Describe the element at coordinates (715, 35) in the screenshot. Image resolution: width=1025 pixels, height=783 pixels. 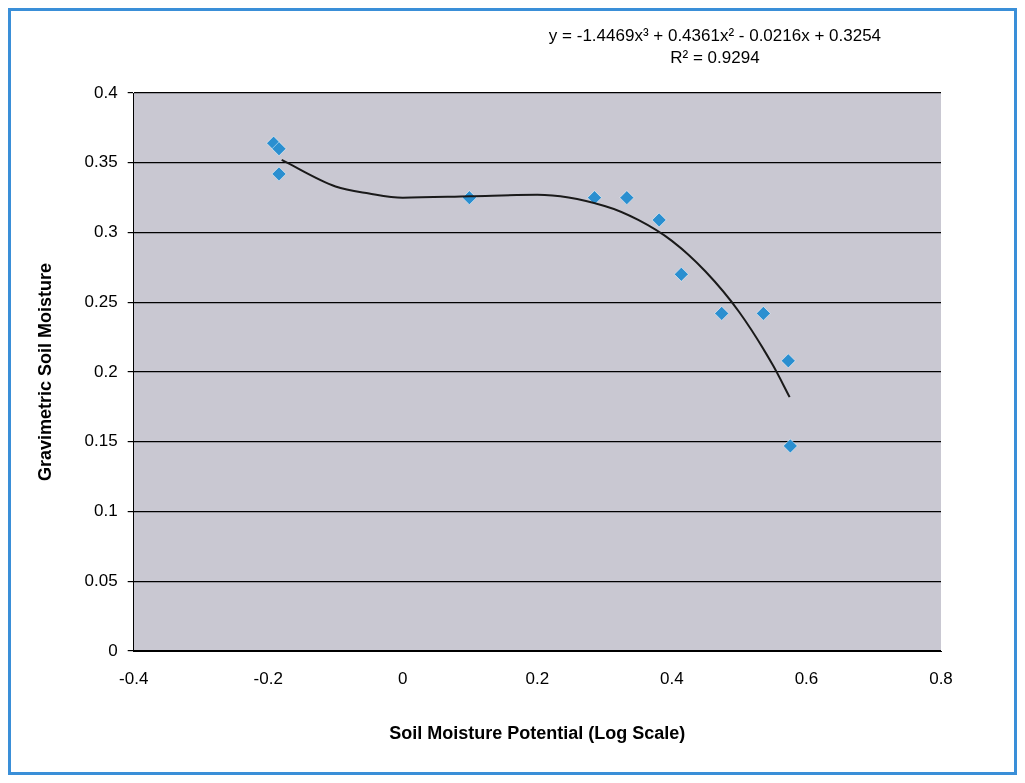
I see `text: y = -1.4469x³ + 0.4361x² - 0.0216x + 0.3254` at that location.